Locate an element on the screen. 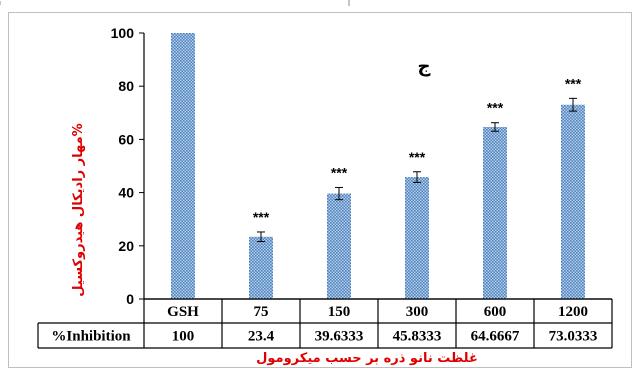 This screenshot has width=637, height=374. table-cell-value: 100 is located at coordinates (183, 337).